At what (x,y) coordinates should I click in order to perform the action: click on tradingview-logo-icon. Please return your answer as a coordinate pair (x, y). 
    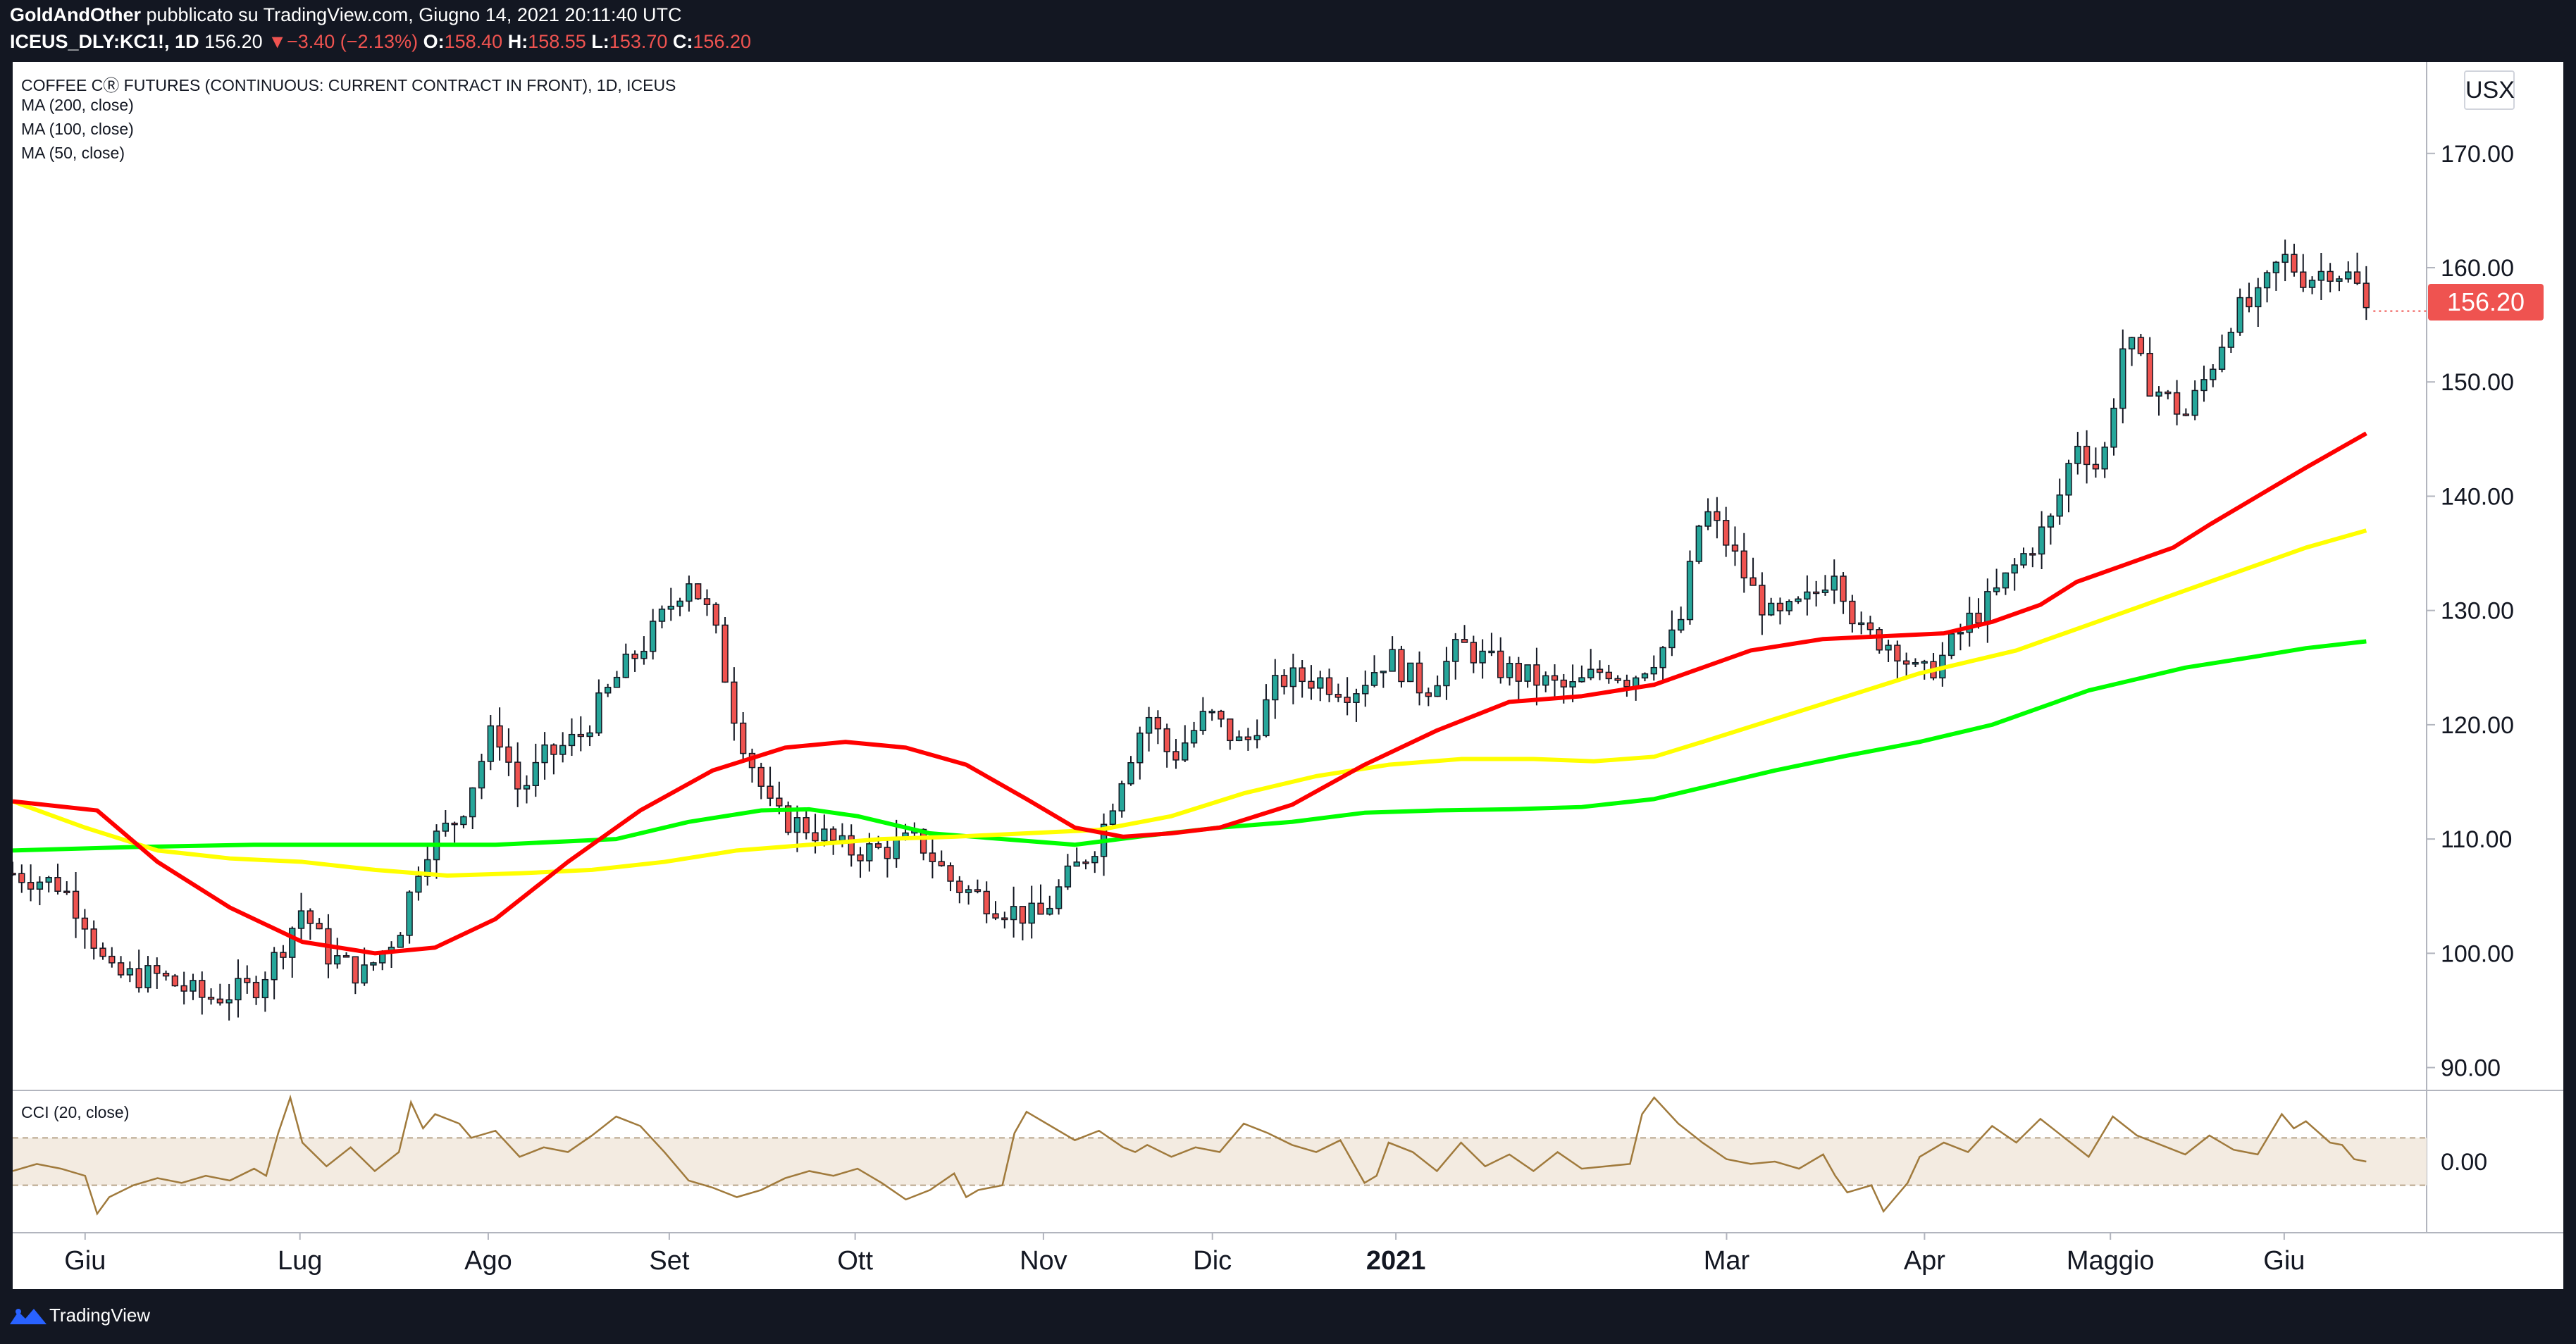
    Looking at the image, I should click on (28, 1316).